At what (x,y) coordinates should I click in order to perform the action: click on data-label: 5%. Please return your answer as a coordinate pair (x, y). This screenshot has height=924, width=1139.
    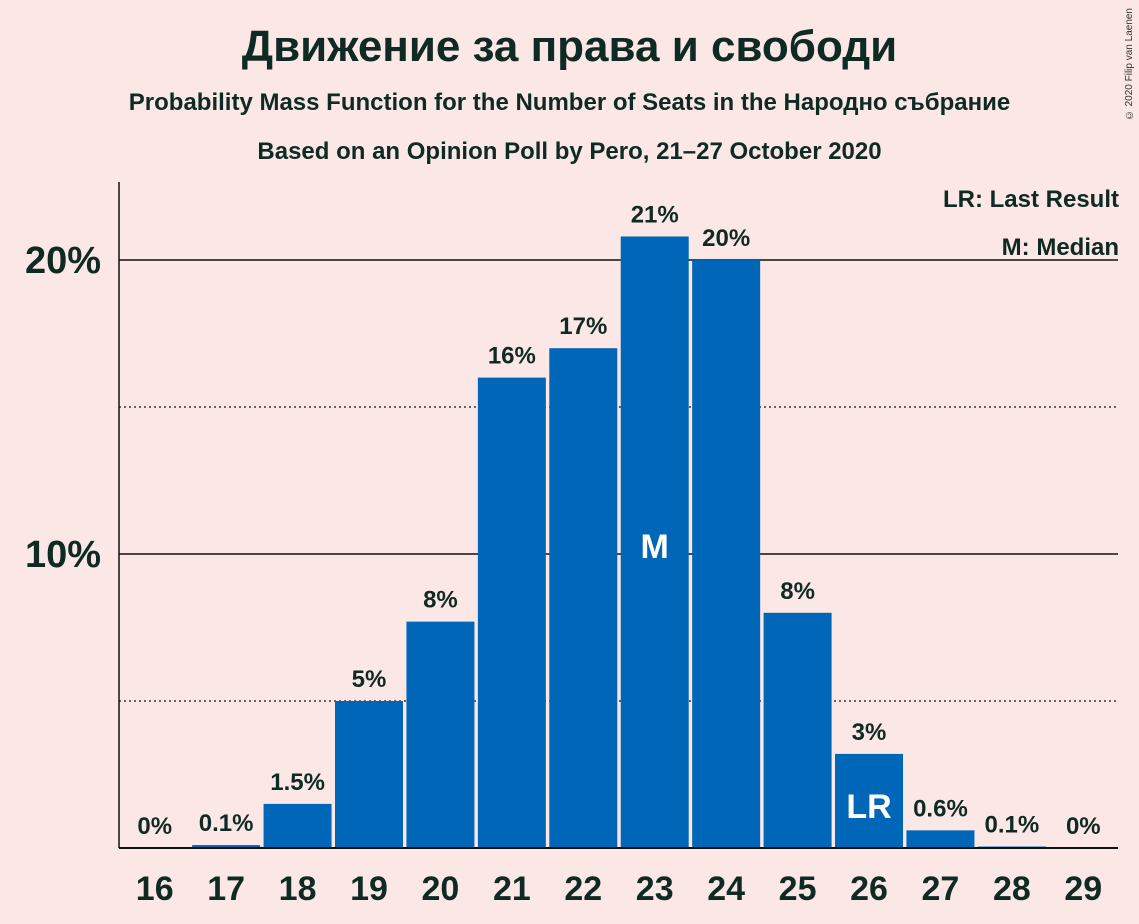
    Looking at the image, I should click on (369, 679).